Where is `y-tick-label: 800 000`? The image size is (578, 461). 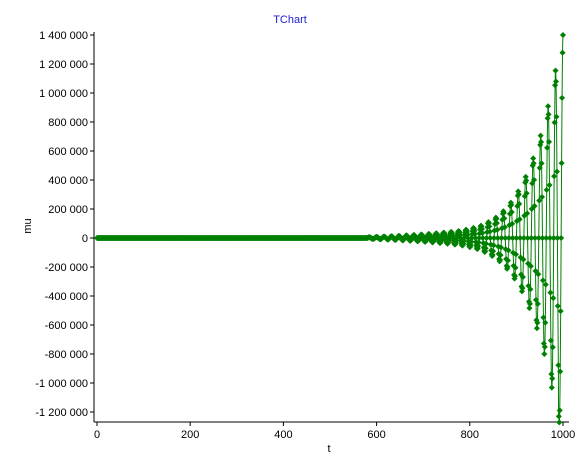
y-tick-label: 800 000 is located at coordinates (68, 123).